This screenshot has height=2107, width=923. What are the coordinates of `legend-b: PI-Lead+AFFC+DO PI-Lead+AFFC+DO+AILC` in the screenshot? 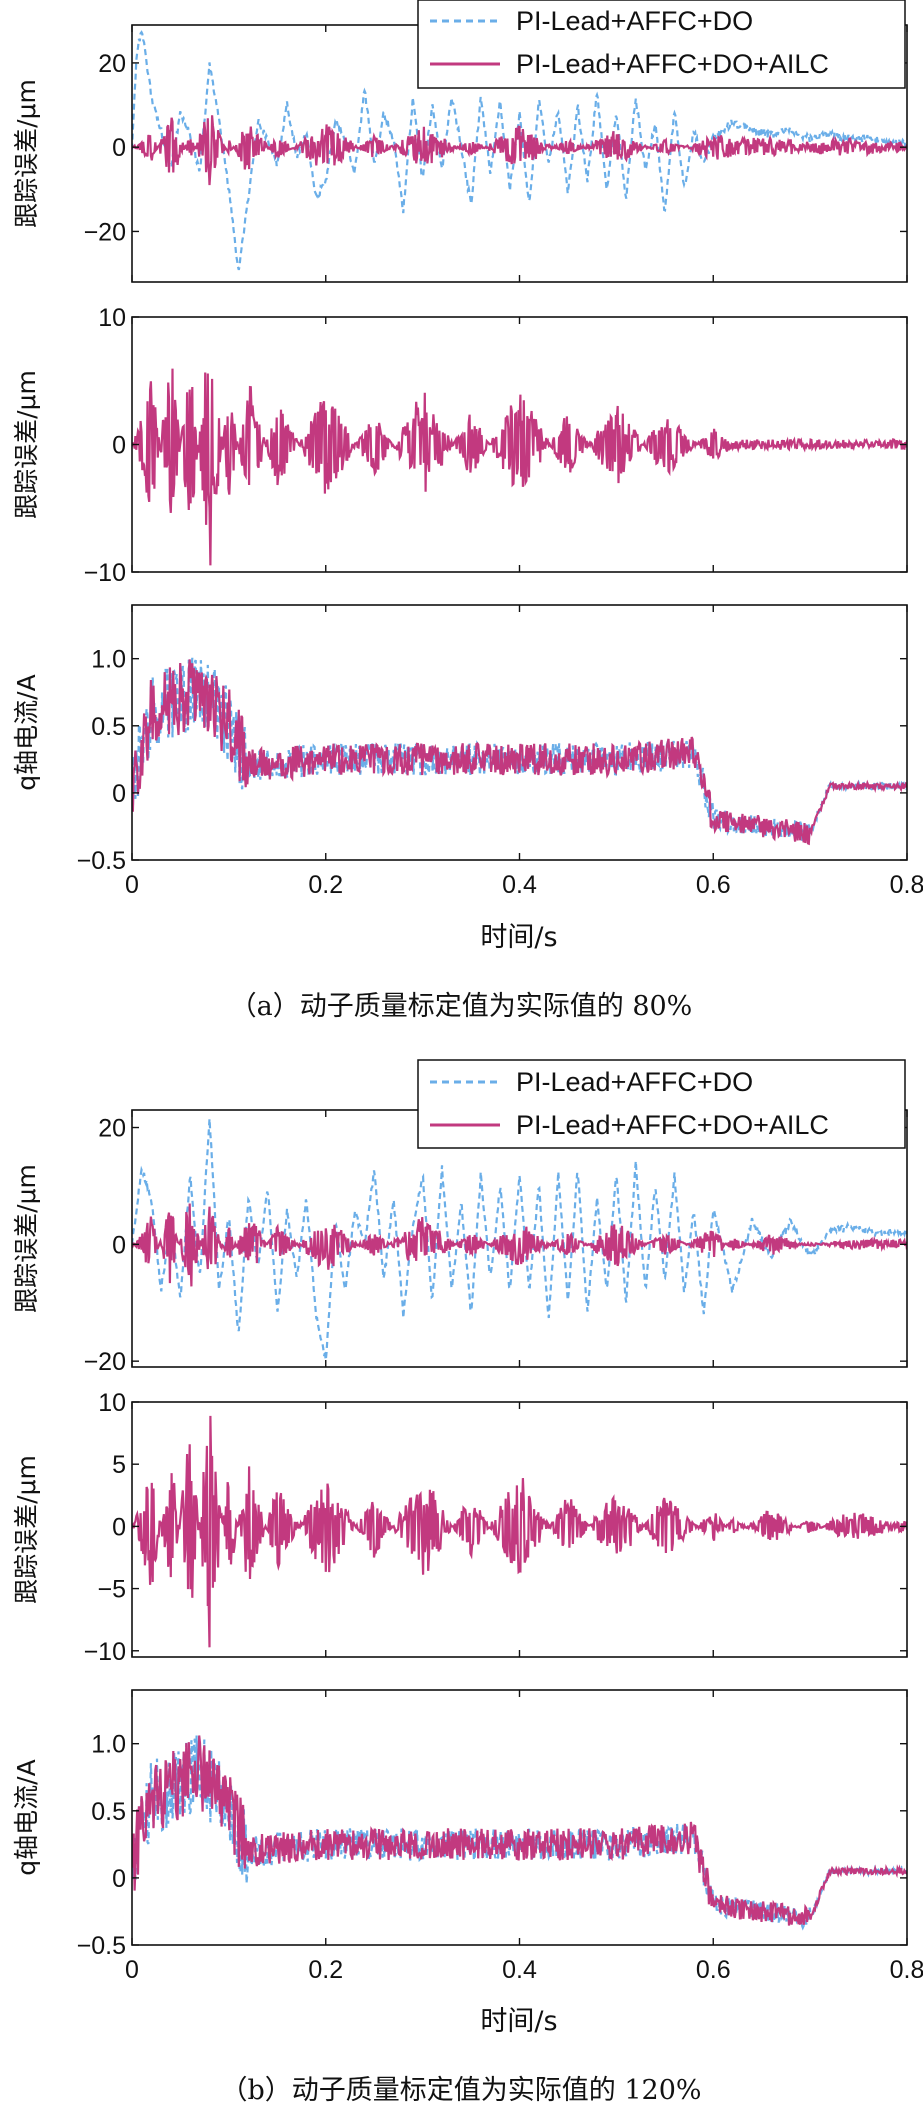 It's located at (661, 1104).